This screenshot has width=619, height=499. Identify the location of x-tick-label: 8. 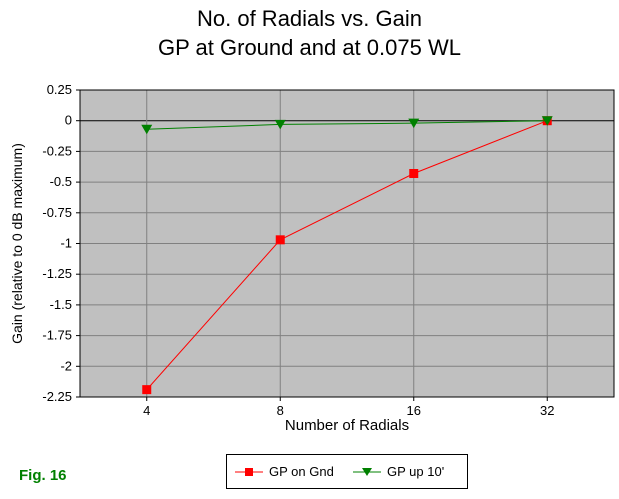
(280, 410).